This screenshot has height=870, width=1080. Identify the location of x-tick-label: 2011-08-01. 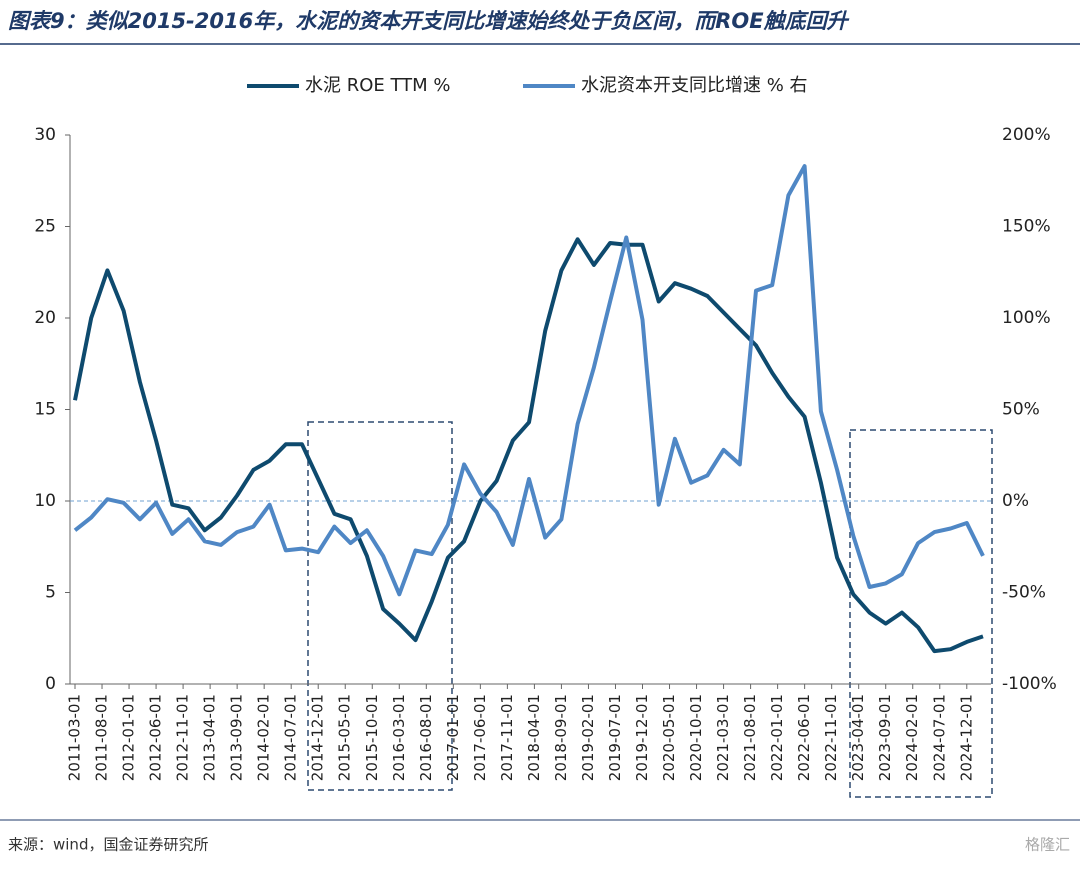
(102, 737).